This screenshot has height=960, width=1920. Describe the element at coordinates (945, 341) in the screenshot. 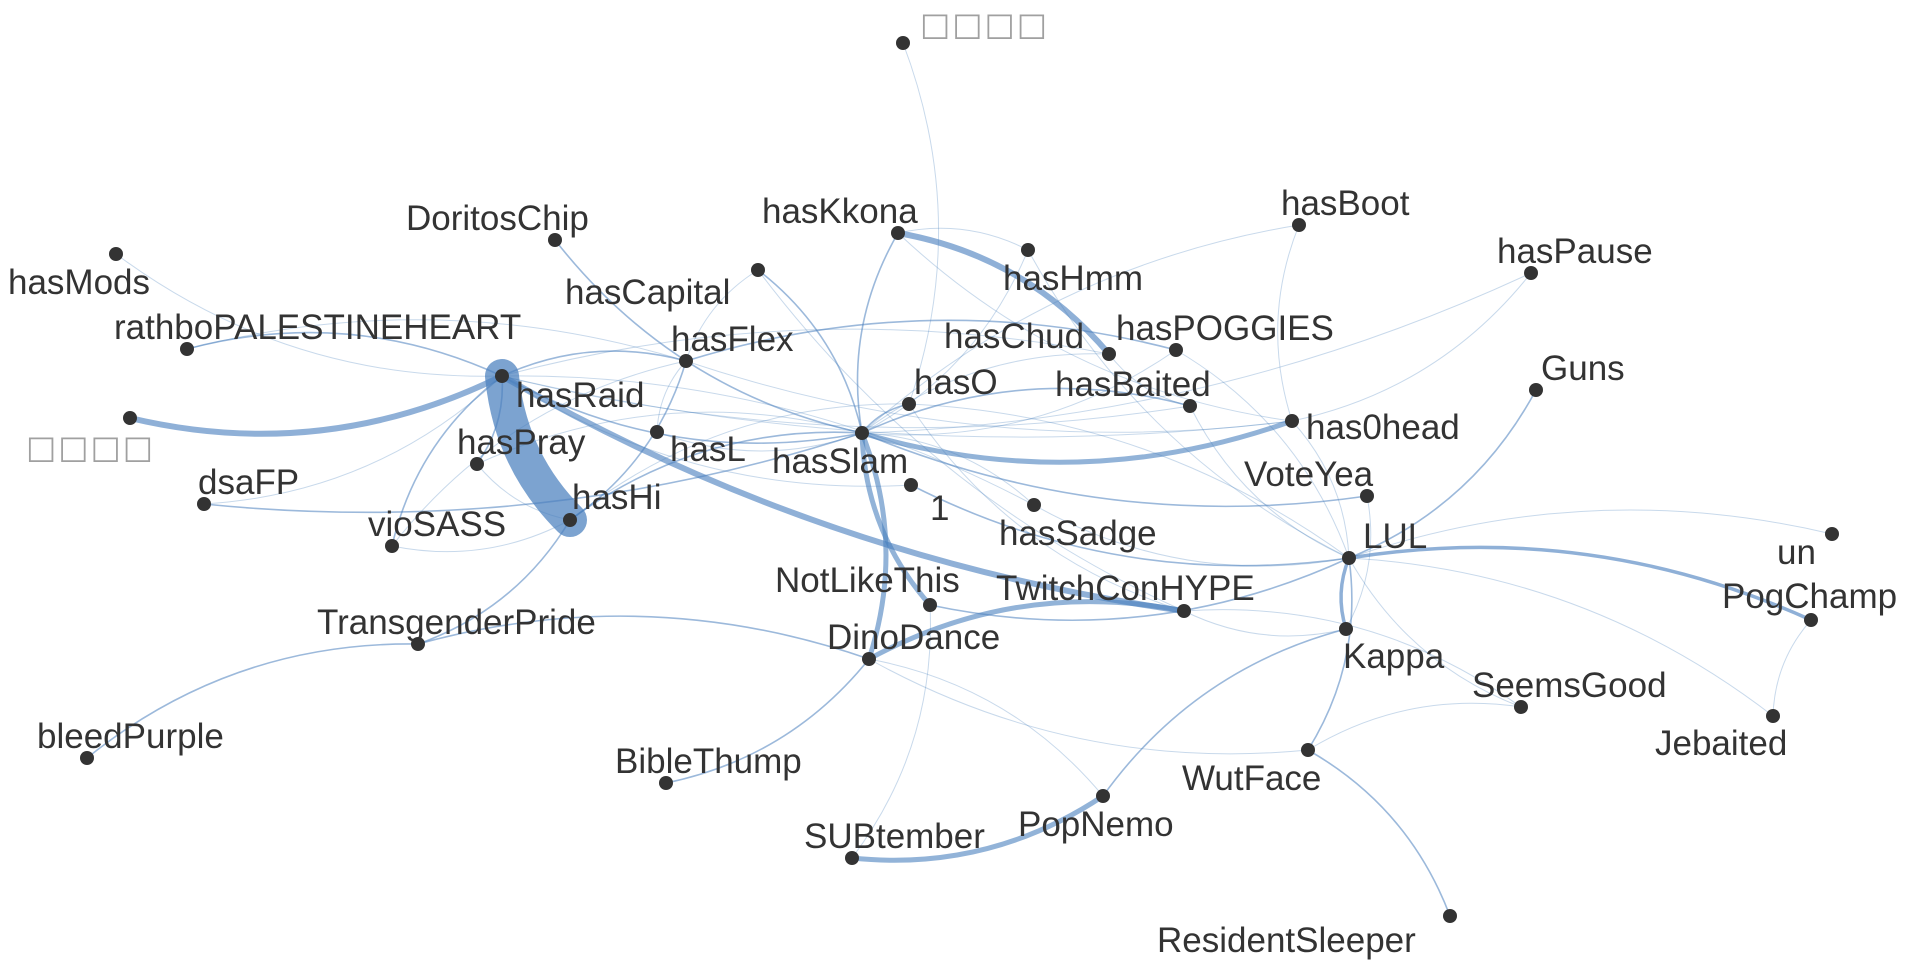

I see `edge-hasSlam-hasHmm` at that location.